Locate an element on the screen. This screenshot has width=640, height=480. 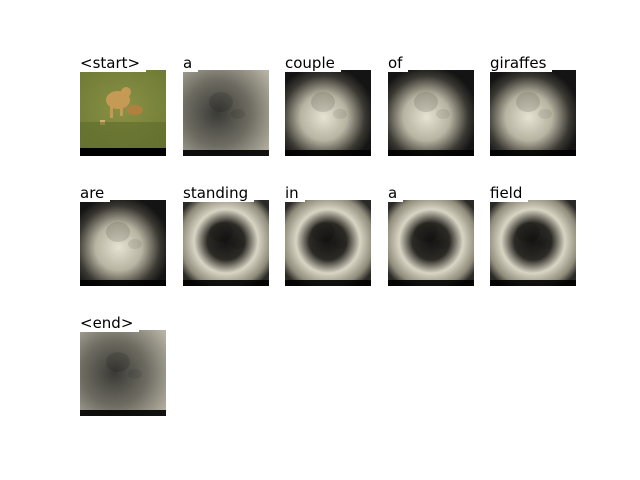
attention-panel: couple is located at coordinates (328, 105).